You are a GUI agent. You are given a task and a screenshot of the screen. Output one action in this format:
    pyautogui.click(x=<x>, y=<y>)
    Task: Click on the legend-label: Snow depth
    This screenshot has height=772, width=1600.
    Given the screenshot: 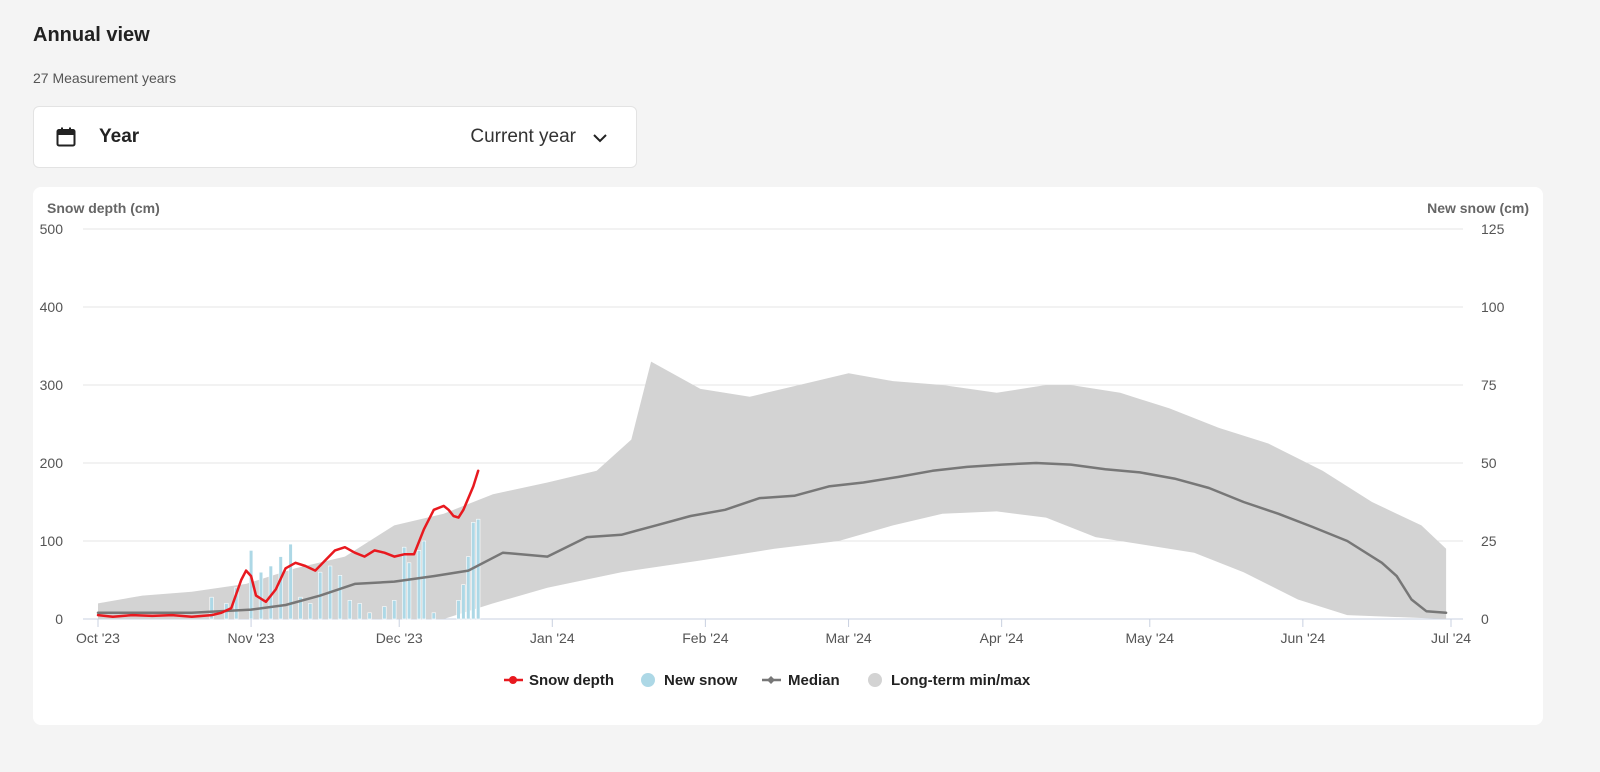 What is the action you would take?
    pyautogui.click(x=571, y=680)
    